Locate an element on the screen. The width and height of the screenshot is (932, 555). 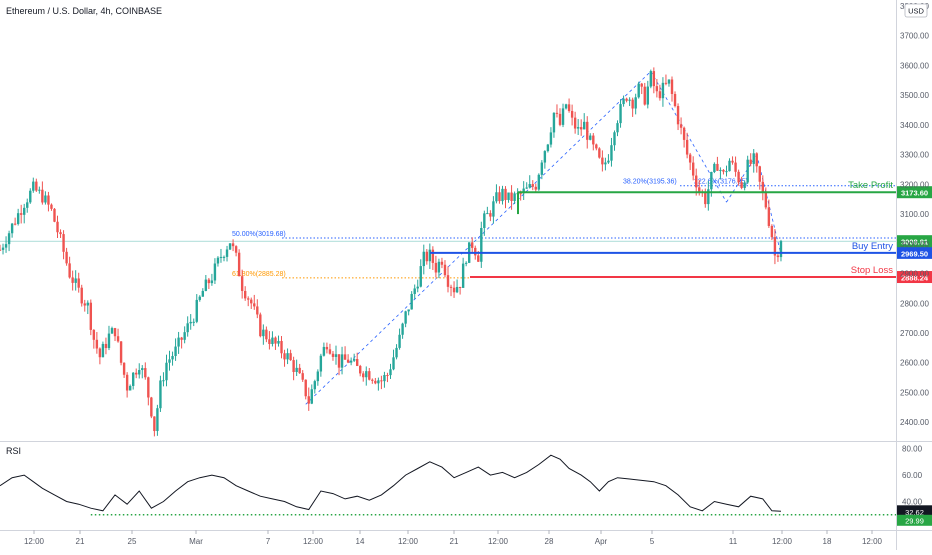
fib-382-label: 38.20%(3195.36) is located at coordinates (650, 182).